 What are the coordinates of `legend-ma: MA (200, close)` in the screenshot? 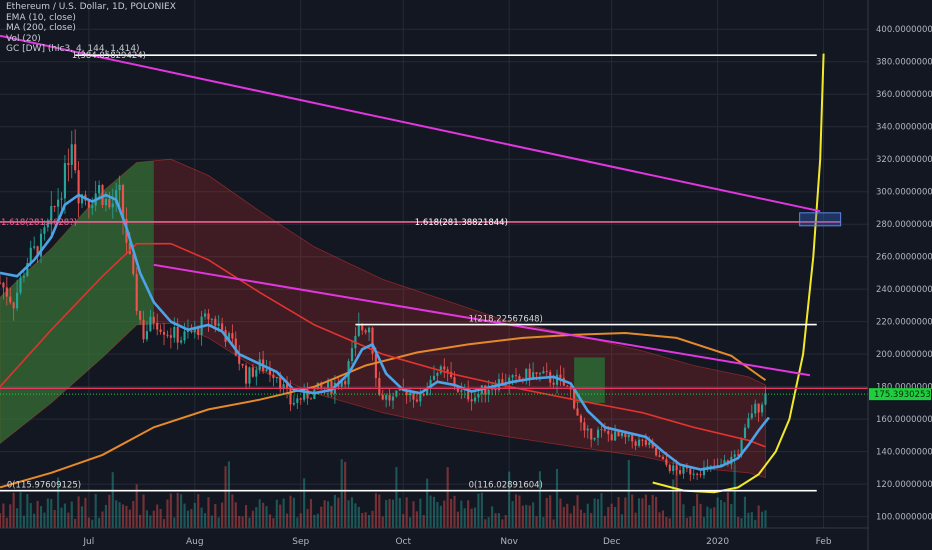 It's located at (41, 28).